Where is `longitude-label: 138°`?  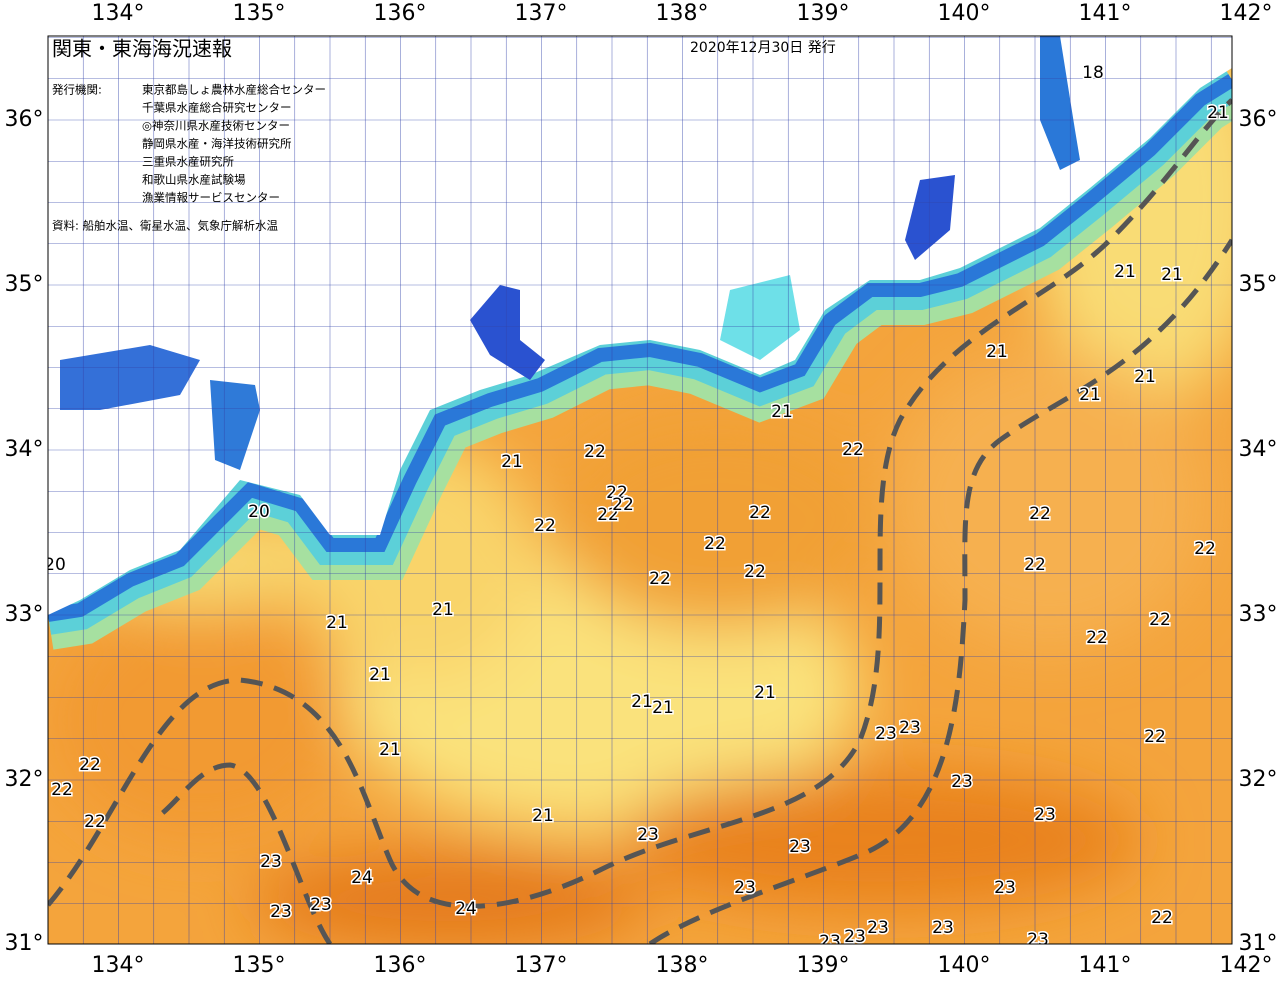 longitude-label: 138° is located at coordinates (682, 13).